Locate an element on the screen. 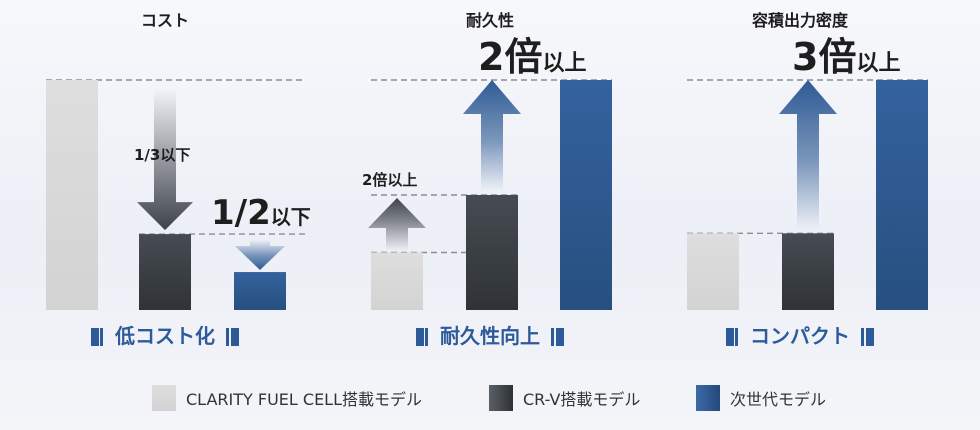 The height and width of the screenshot is (430, 980). annotation-large: 2倍以上 is located at coordinates (532, 57).